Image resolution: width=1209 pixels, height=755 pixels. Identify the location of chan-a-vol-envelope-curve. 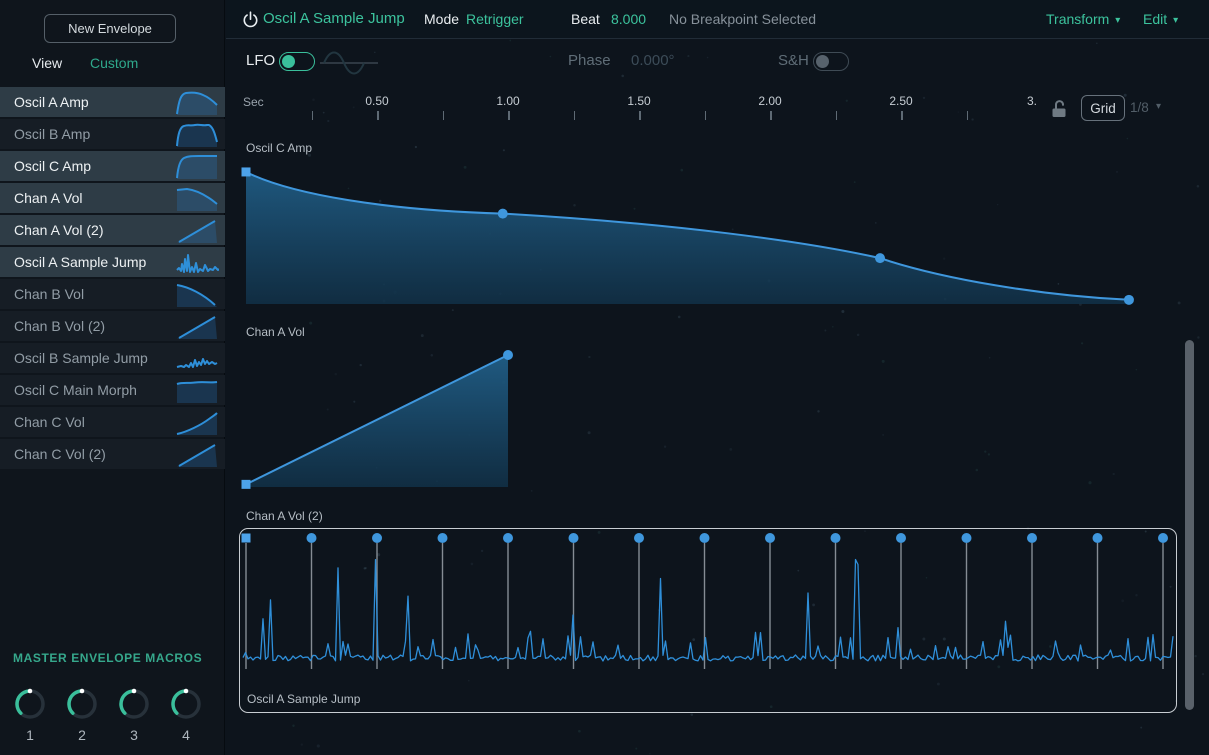
(687, 236).